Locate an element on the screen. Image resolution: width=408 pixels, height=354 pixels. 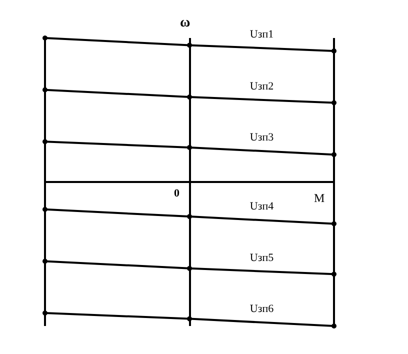
series-label: Uзп5 is located at coordinates (262, 258).